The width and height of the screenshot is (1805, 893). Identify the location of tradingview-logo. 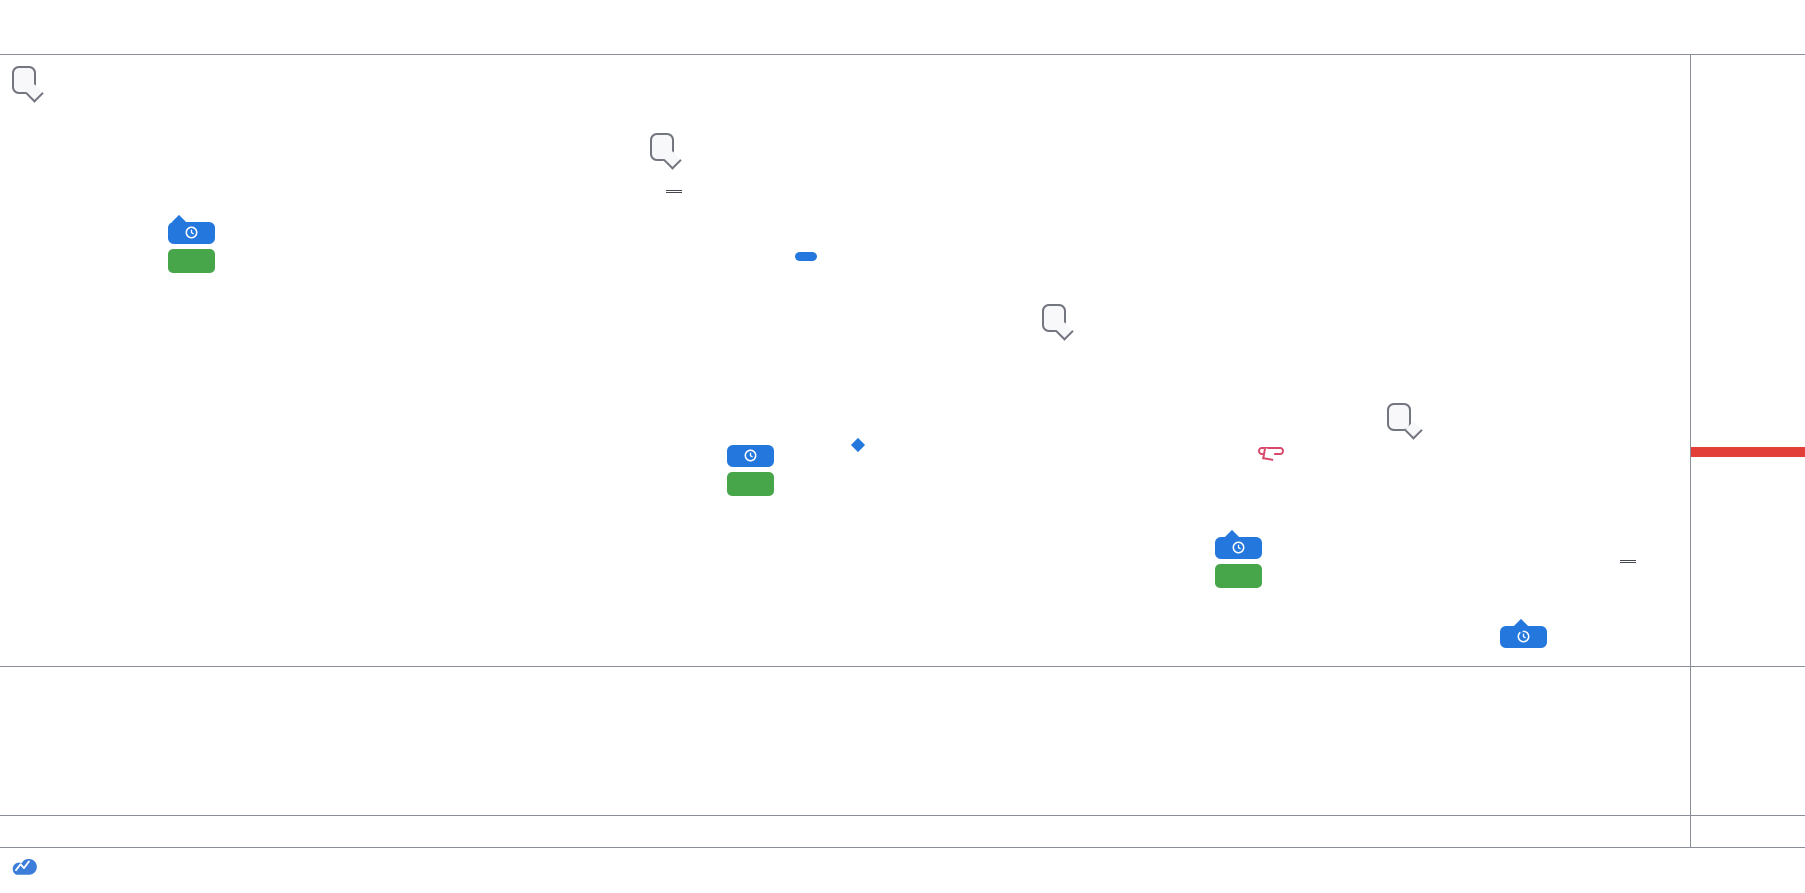
(27, 866).